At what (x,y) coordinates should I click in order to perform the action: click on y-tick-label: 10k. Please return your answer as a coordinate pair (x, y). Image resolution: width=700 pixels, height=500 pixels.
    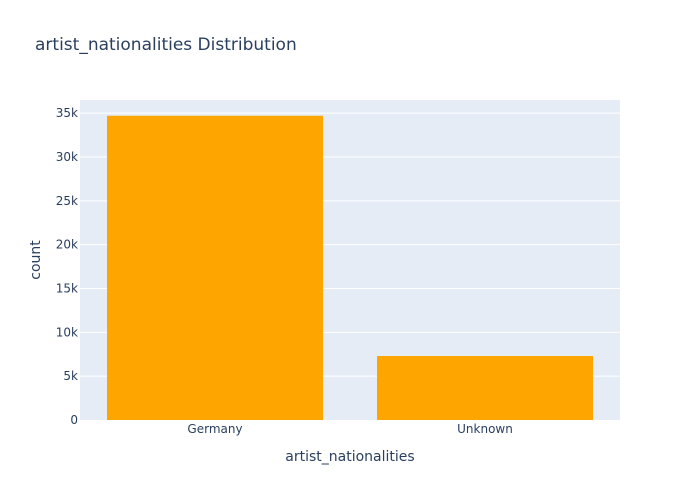
    Looking at the image, I should click on (67, 332).